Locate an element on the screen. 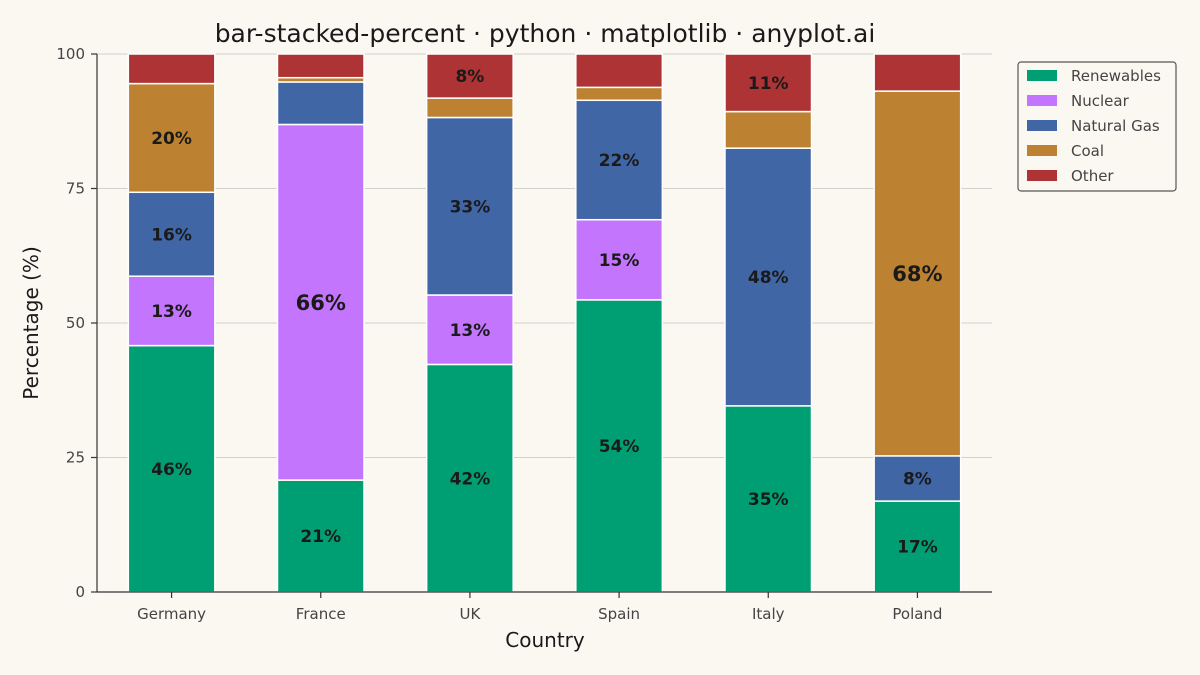  bar-value-label: 11% is located at coordinates (768, 84).